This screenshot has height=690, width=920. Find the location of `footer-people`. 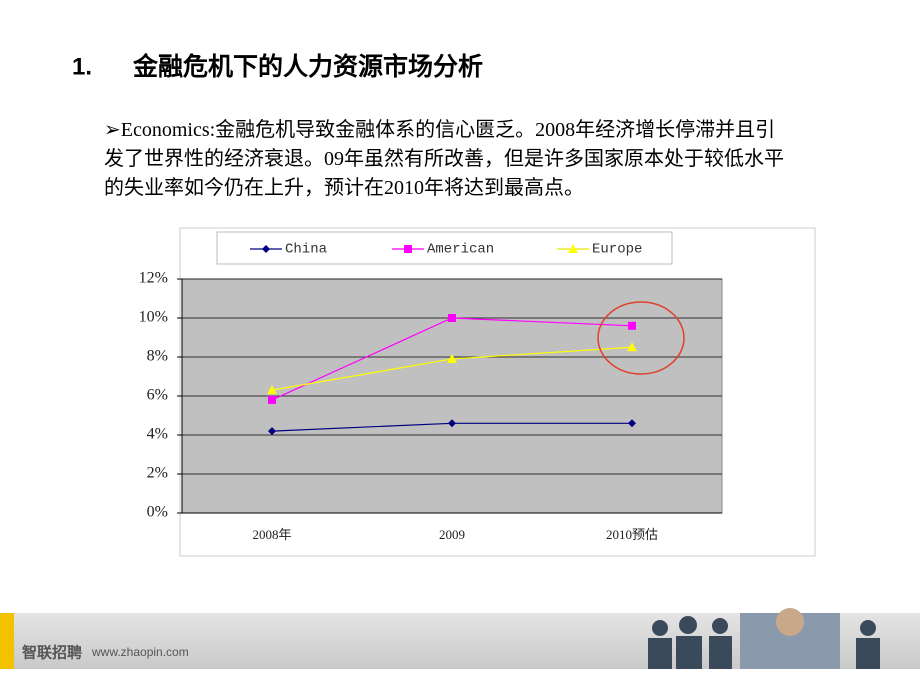

footer-people is located at coordinates (764, 638).